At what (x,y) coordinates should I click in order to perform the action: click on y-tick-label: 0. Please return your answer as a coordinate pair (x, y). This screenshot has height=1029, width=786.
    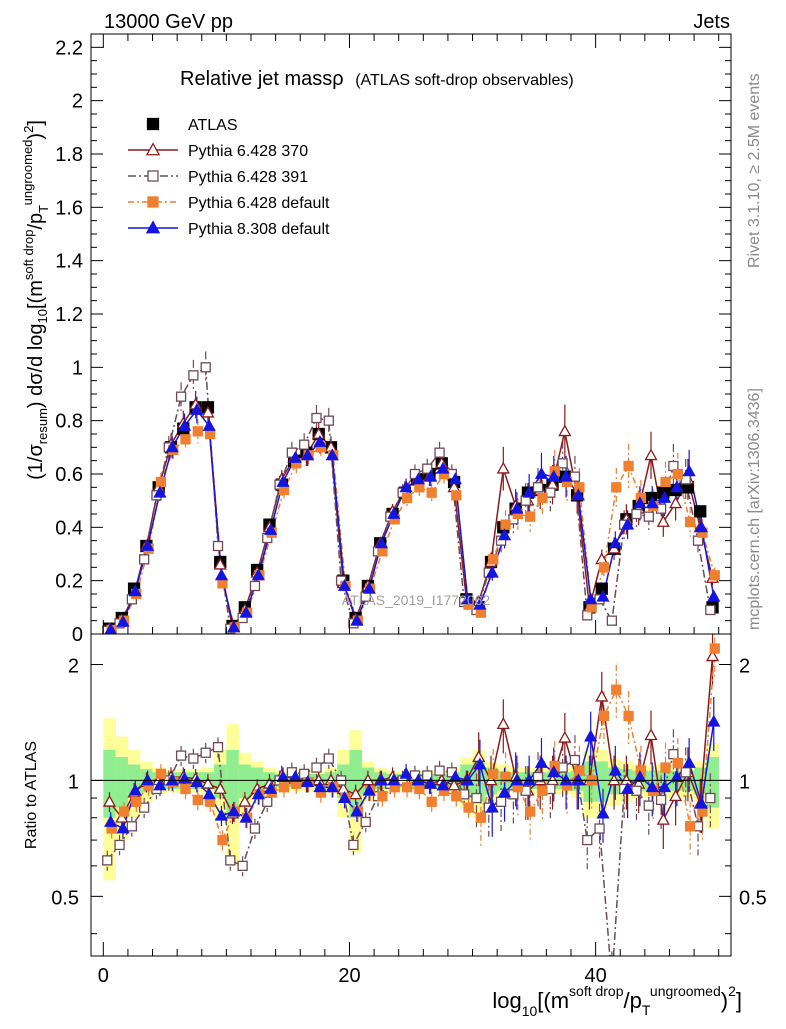
    Looking at the image, I should click on (77, 635).